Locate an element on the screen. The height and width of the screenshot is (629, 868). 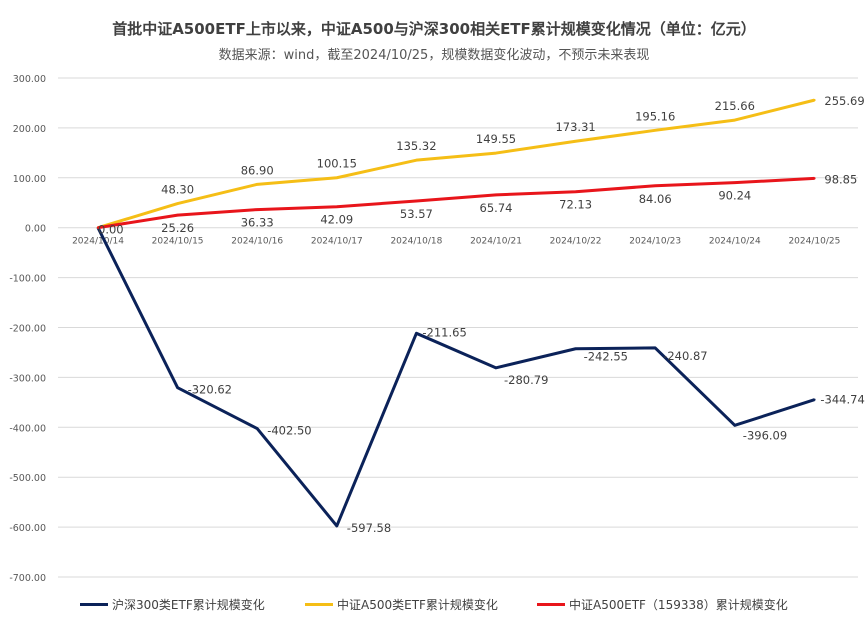
legend-label: 中证A500ETF（159338）累计规模变化 is located at coordinates (678, 605).